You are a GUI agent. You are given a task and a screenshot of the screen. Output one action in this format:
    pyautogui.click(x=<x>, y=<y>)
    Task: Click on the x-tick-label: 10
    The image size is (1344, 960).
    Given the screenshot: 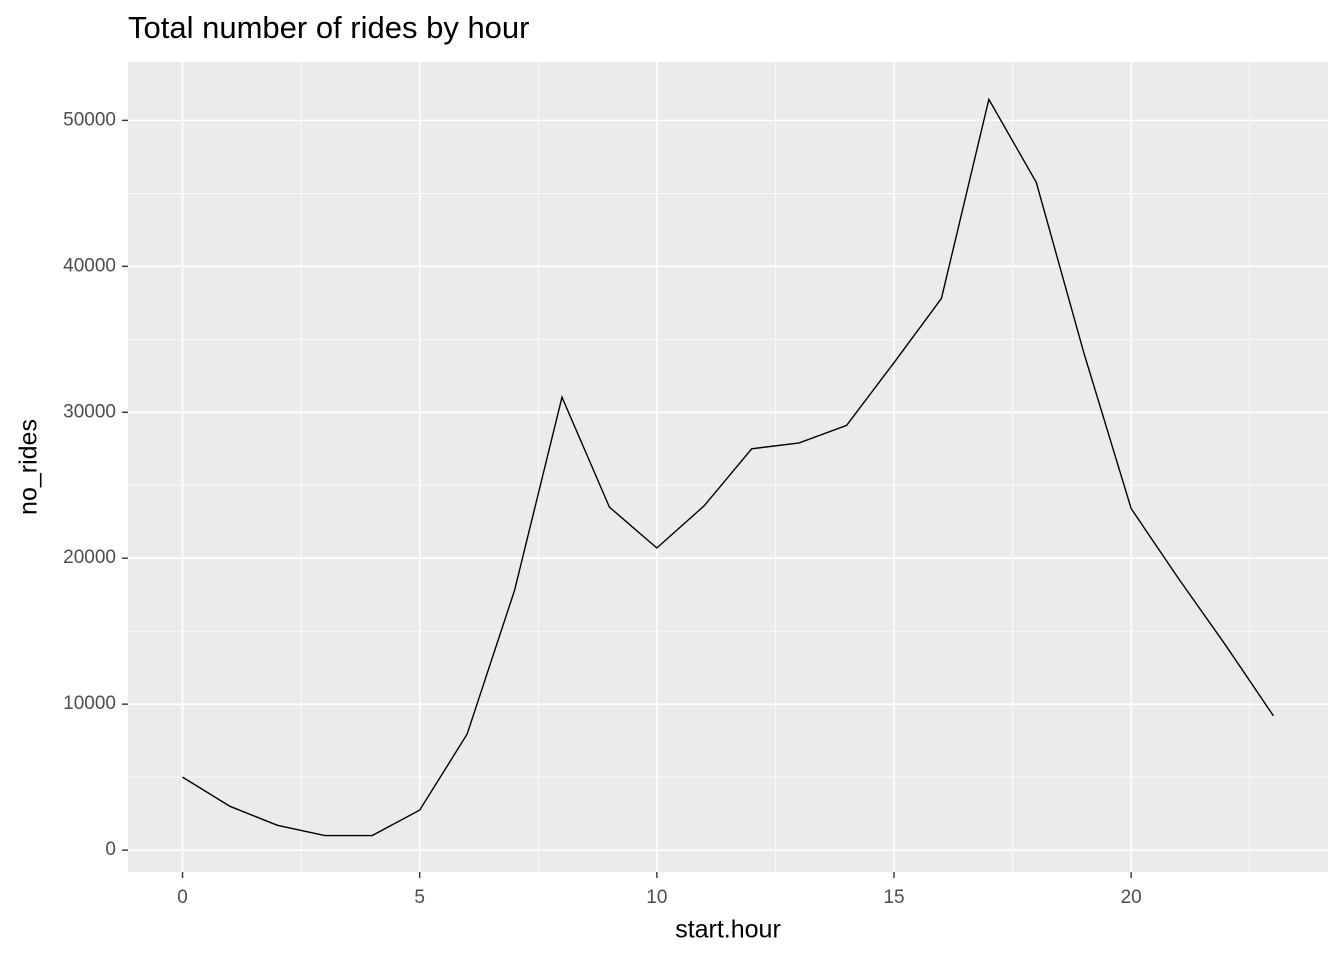 What is the action you would take?
    pyautogui.click(x=656, y=897)
    